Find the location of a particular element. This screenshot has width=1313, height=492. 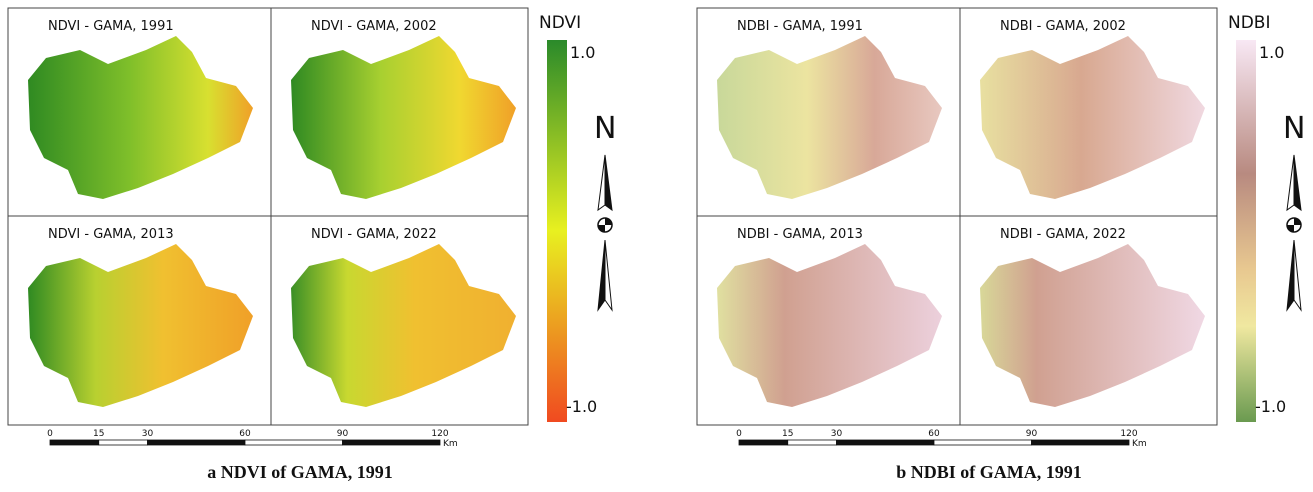

map-cell: NDVI - GAMA, 1991 is located at coordinates (140, 109).